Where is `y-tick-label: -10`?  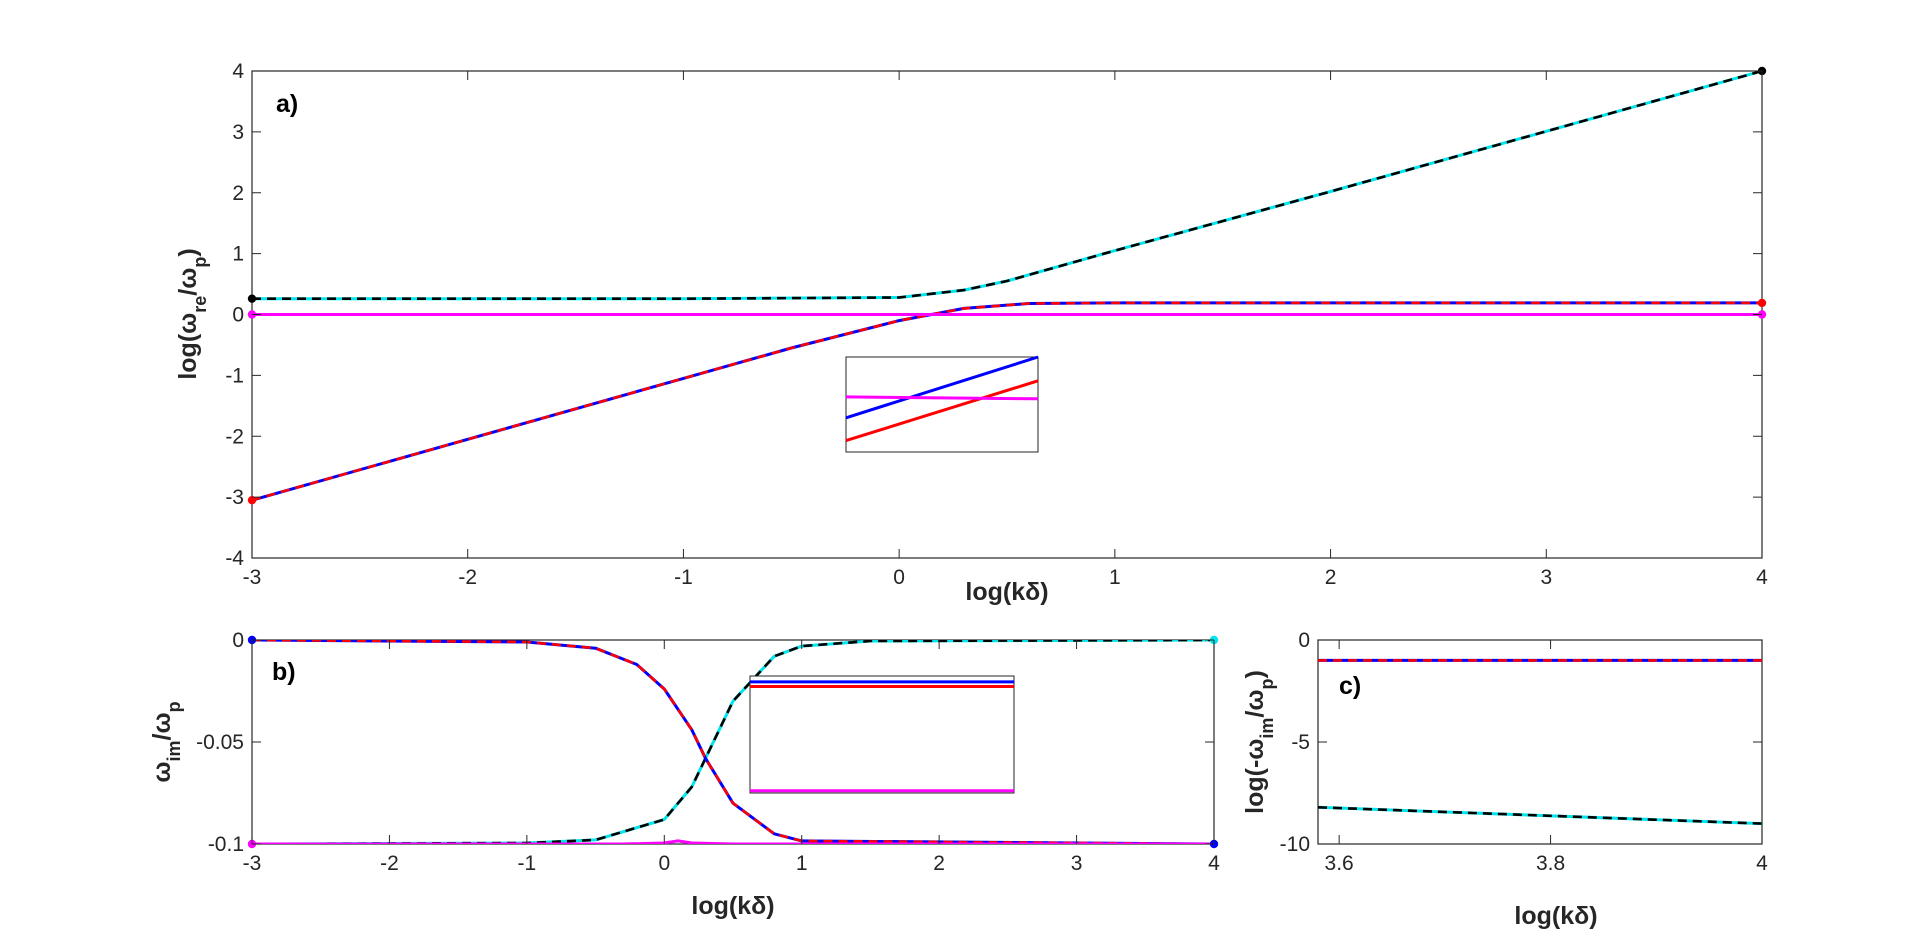
y-tick-label: -10 is located at coordinates (1295, 844).